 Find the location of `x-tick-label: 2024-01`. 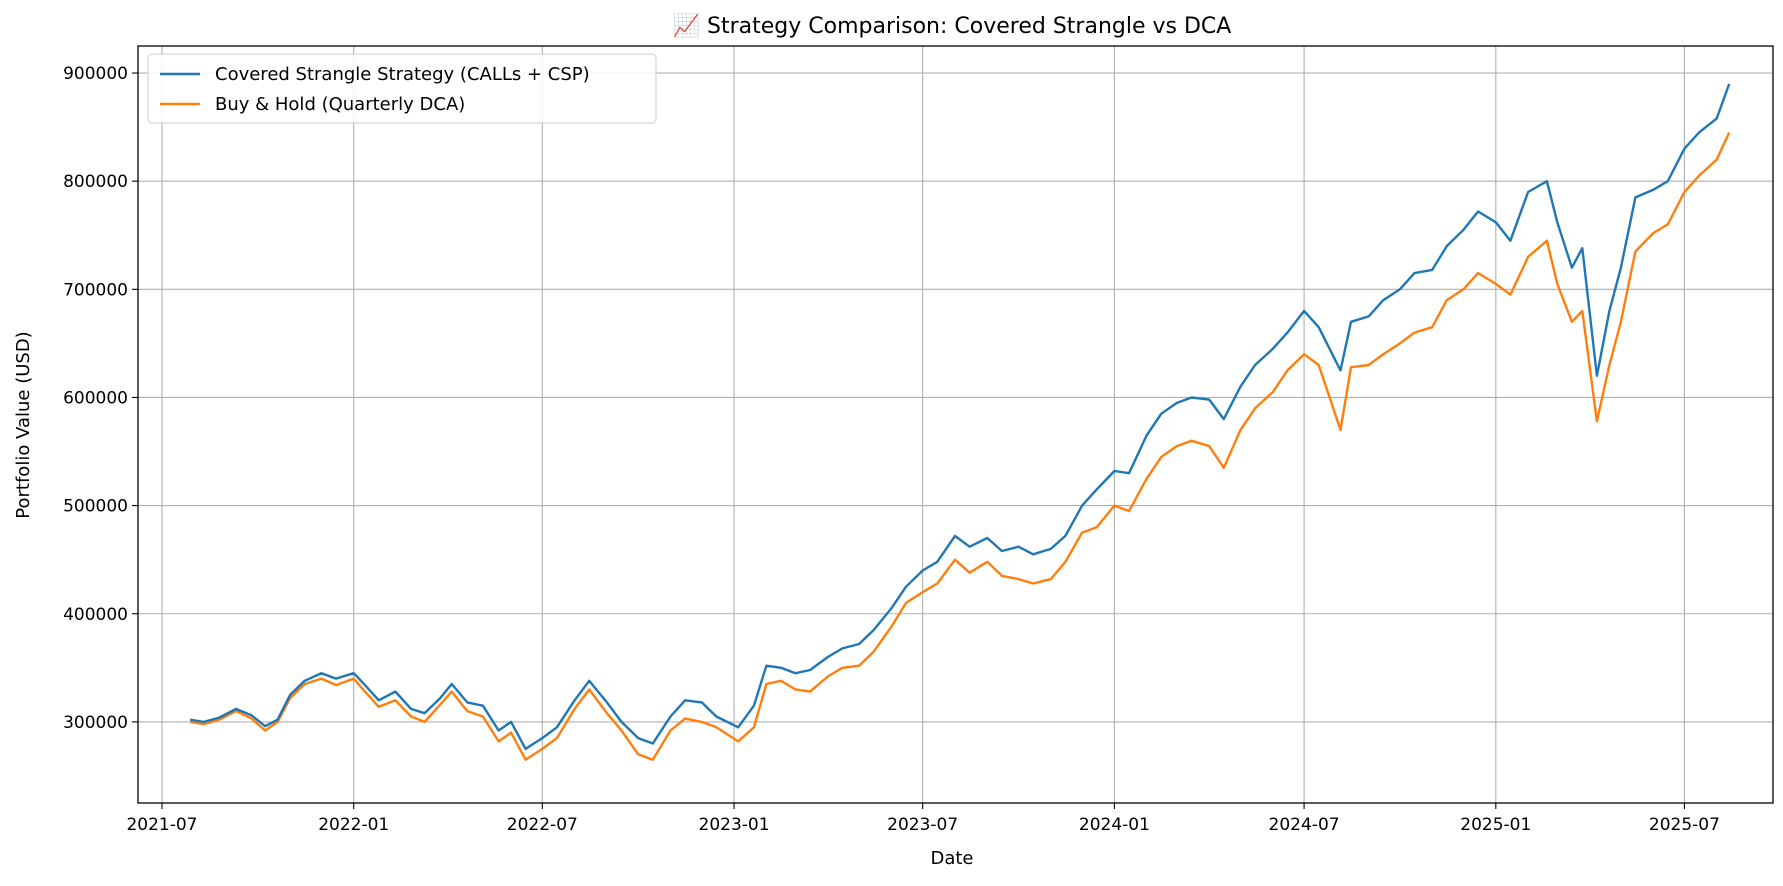

x-tick-label: 2024-01 is located at coordinates (1114, 825).